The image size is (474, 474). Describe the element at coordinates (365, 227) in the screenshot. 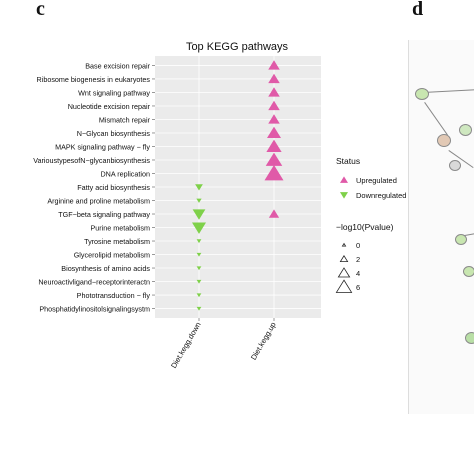

I see `legend-size-title: −log10(Pvalue)` at that location.